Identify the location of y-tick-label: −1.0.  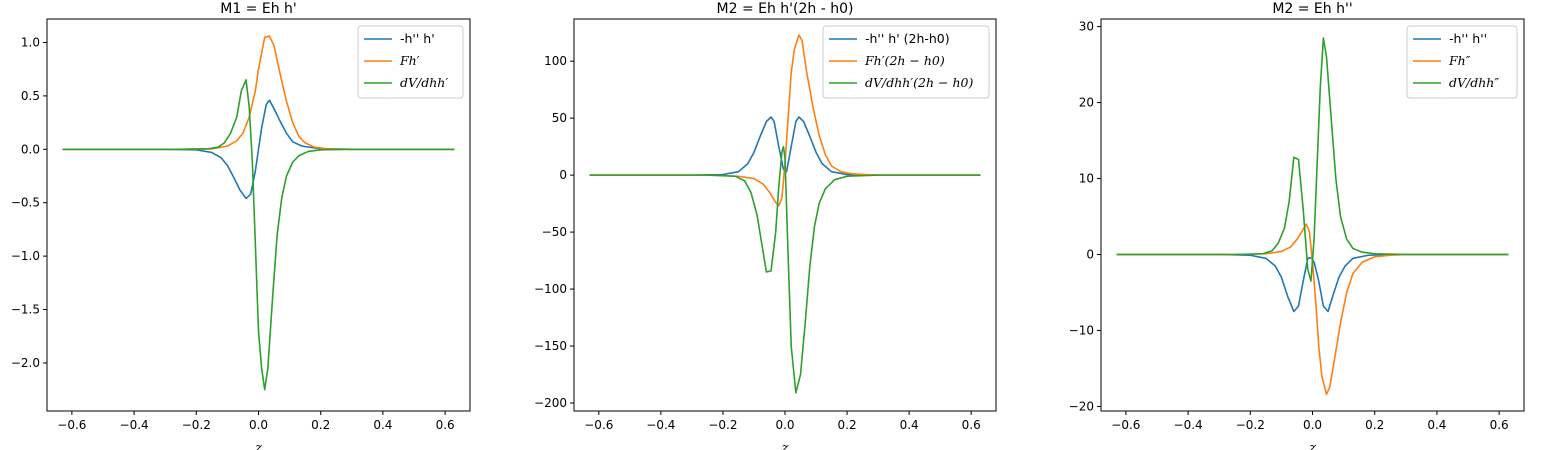
(25, 256).